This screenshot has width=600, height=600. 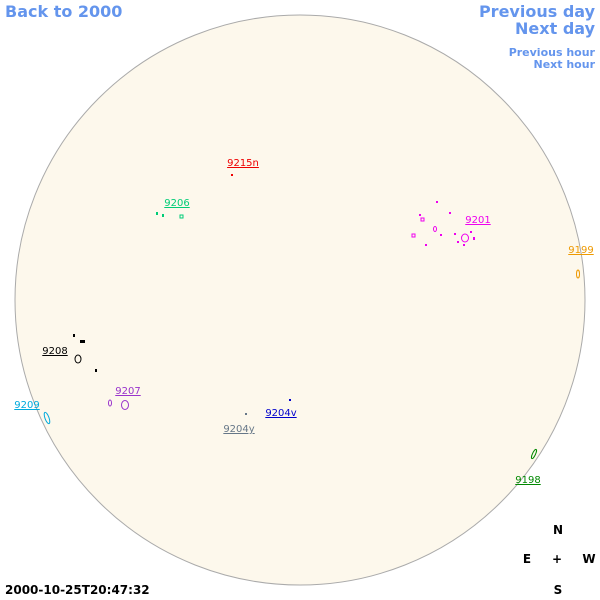 I want to click on region-label: 9206, so click(x=176, y=203).